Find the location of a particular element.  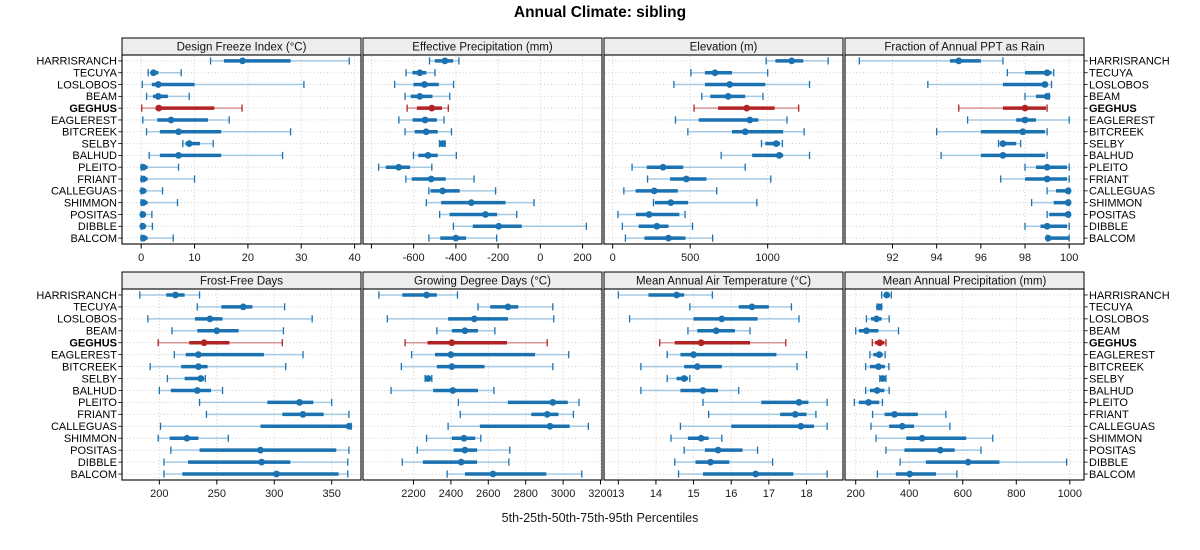

x-tick-label: 300 is located at coordinates (274, 494).